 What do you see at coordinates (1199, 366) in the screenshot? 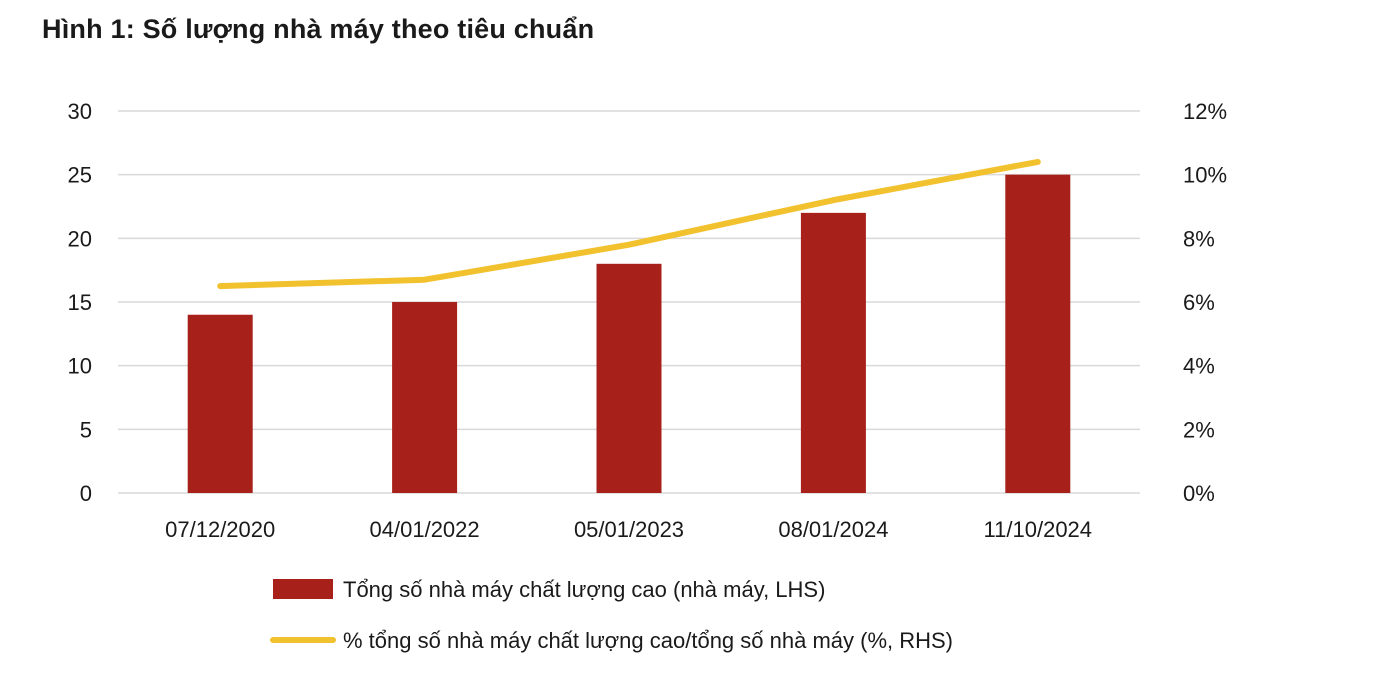
I see `y-right-tick-label: 4%` at bounding box center [1199, 366].